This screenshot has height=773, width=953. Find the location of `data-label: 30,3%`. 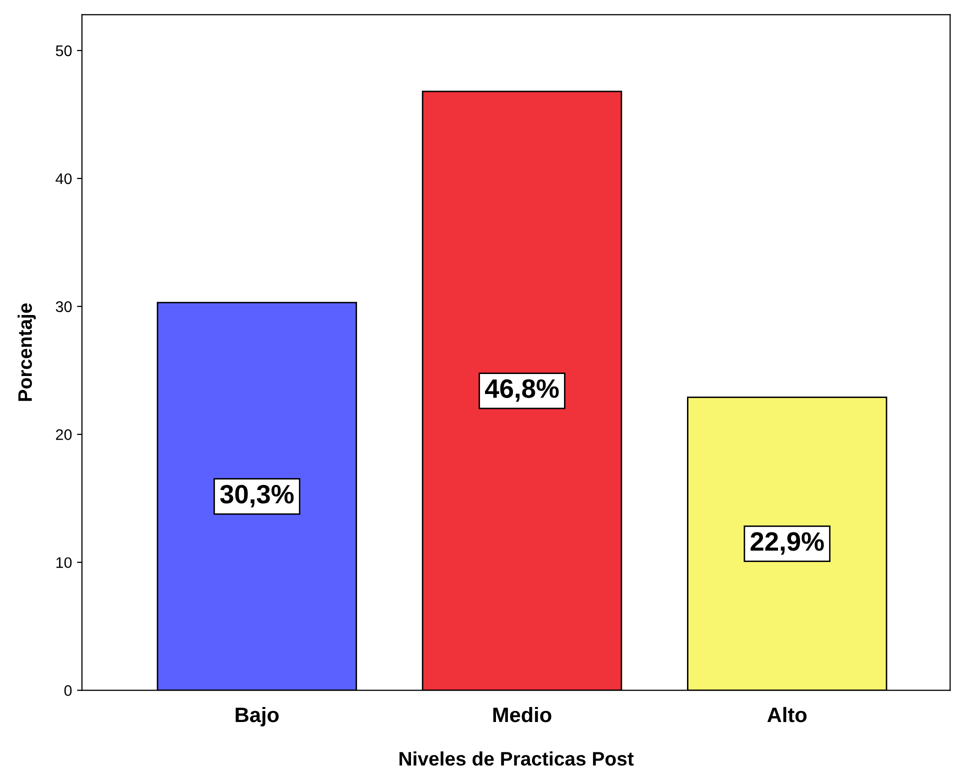

data-label: 30,3% is located at coordinates (257, 496).